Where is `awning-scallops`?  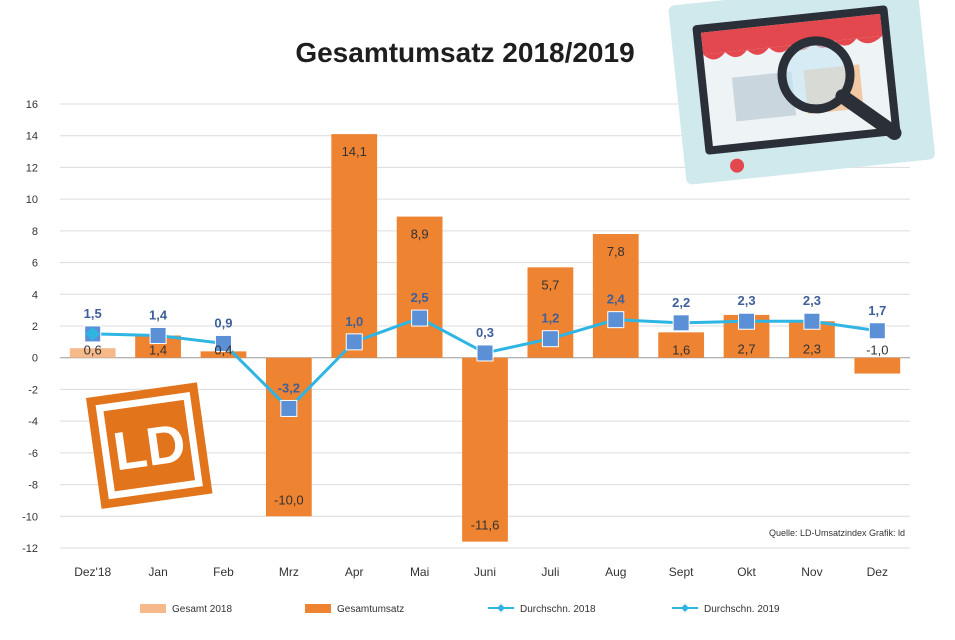
awning-scallops is located at coordinates (793, 47).